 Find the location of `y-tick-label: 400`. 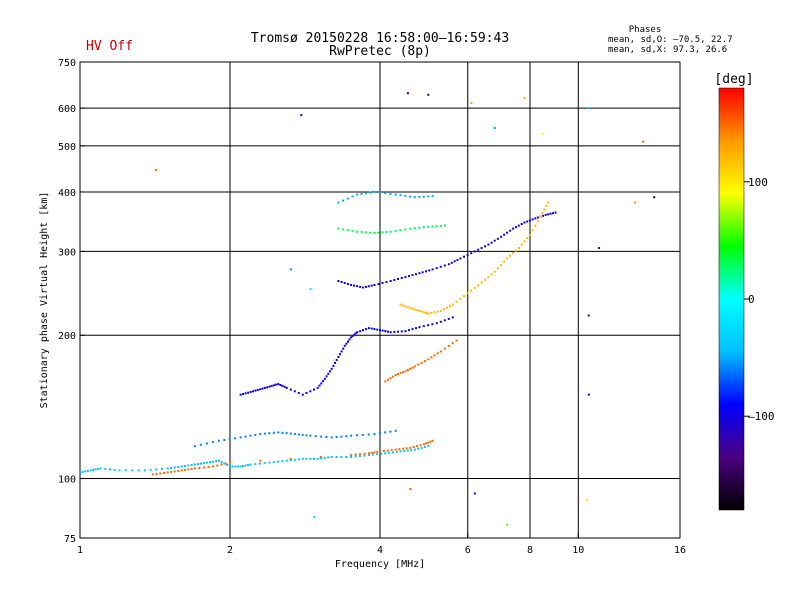

y-tick-label: 400 is located at coordinates (67, 193).